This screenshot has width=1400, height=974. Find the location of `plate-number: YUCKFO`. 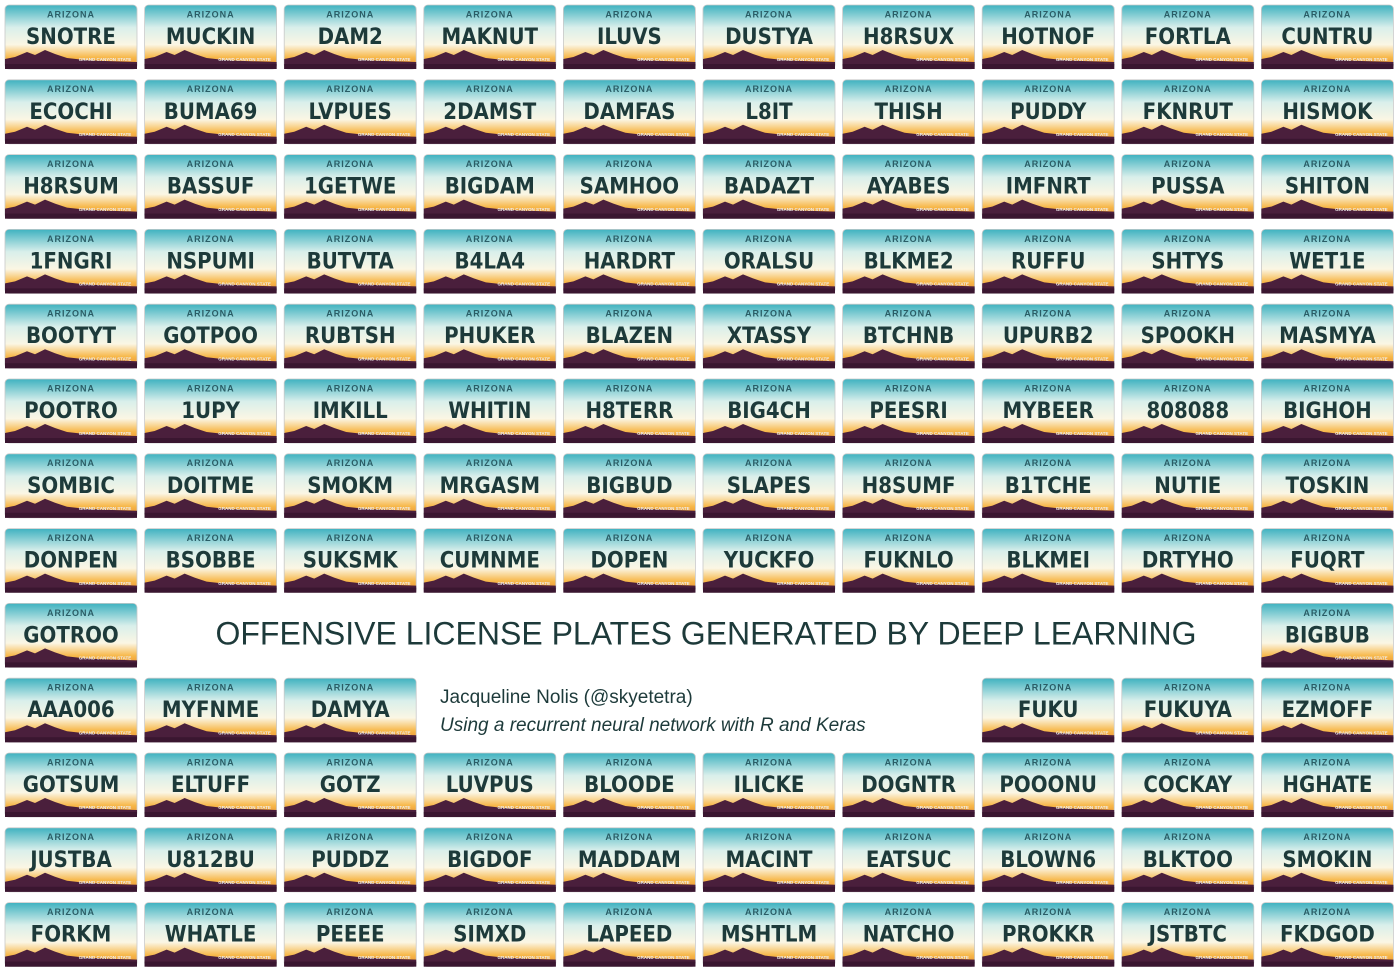

plate-number: YUCKFO is located at coordinates (769, 561).